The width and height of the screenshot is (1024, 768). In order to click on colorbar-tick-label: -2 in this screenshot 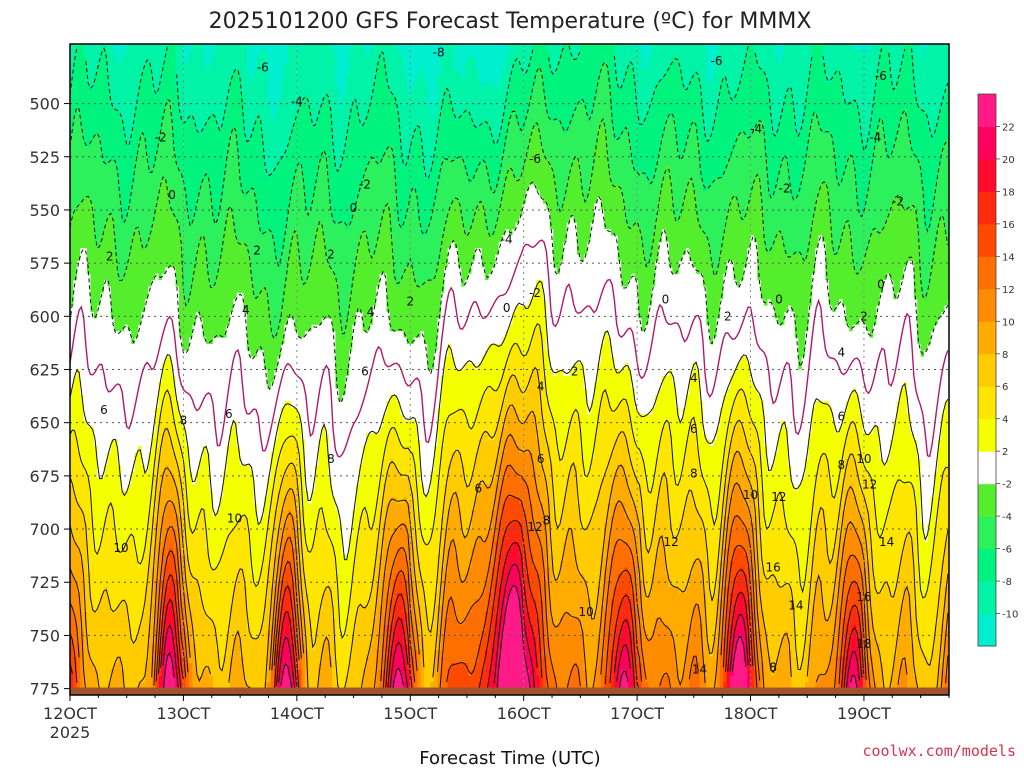, I will do `click(1007, 485)`.